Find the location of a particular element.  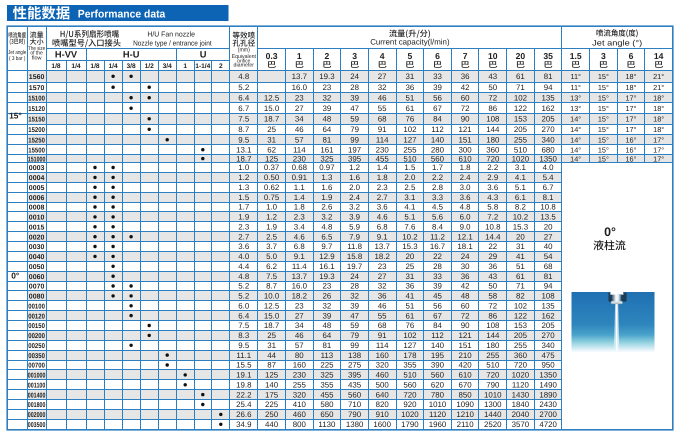

svg-text: 1.7 is located at coordinates (243, 207).